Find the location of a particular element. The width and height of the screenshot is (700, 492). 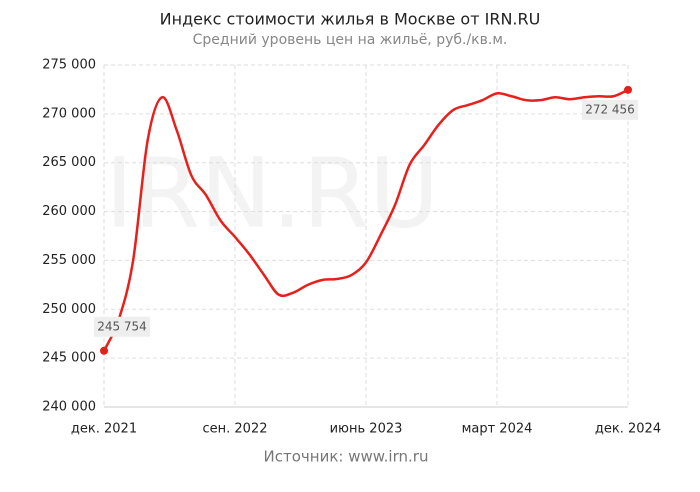

y-tick-label: 240 000 is located at coordinates (69, 407).